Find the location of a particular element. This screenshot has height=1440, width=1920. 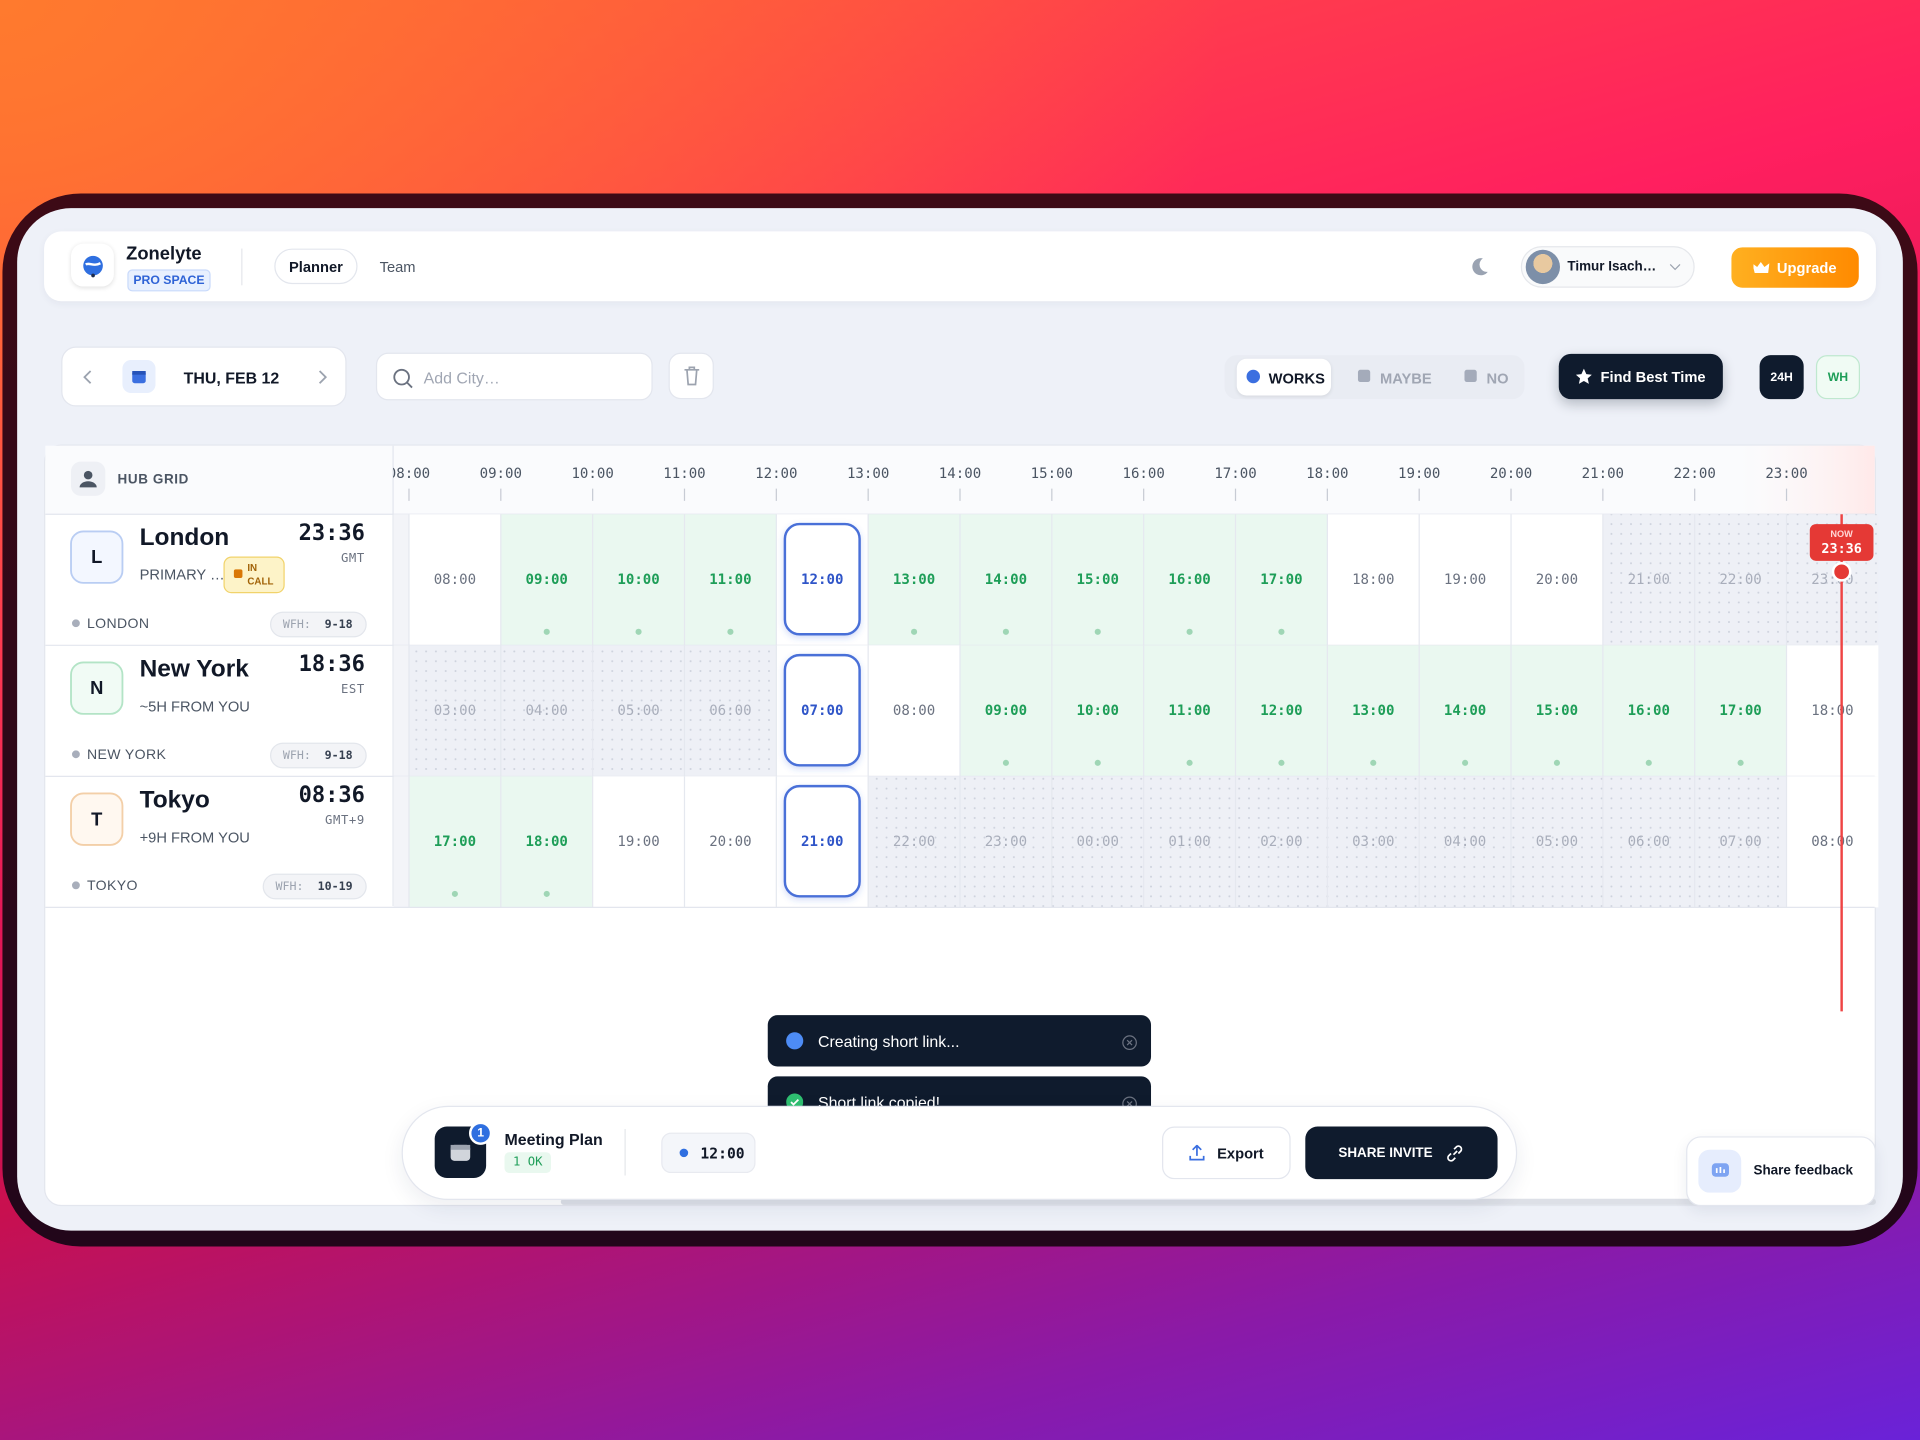

find-best-time: Find Best Time is located at coordinates (1640, 376).